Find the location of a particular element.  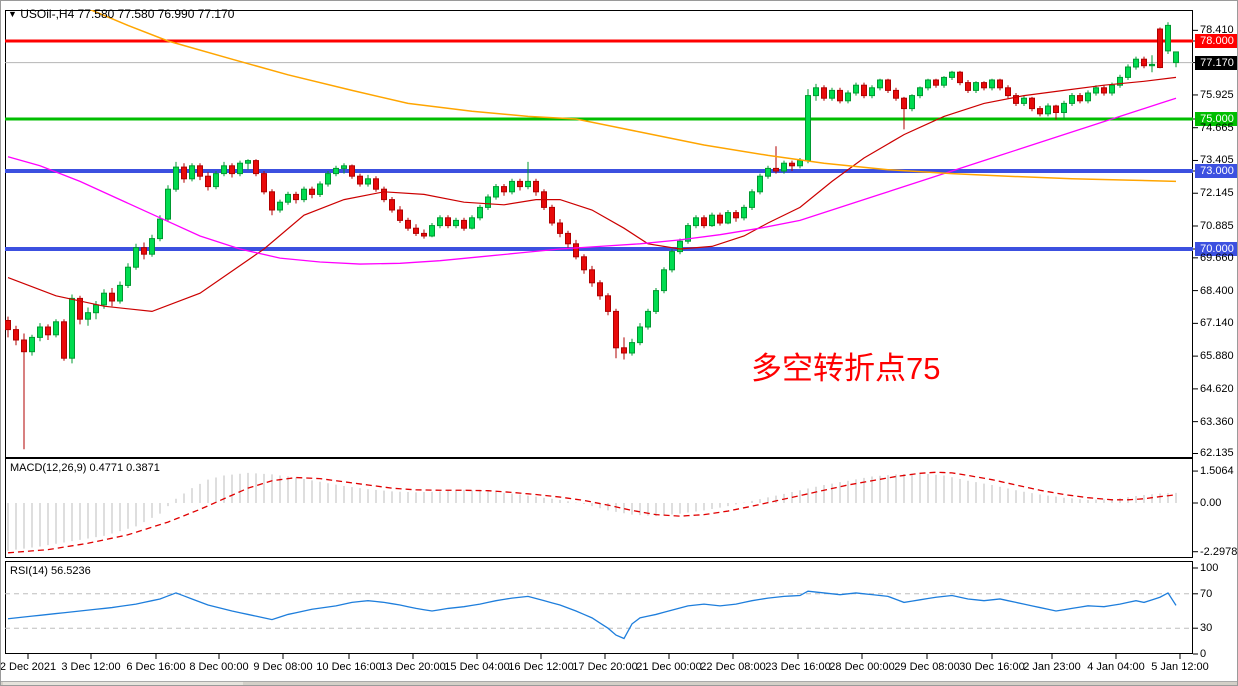

macd-pane is located at coordinates (592, 512).